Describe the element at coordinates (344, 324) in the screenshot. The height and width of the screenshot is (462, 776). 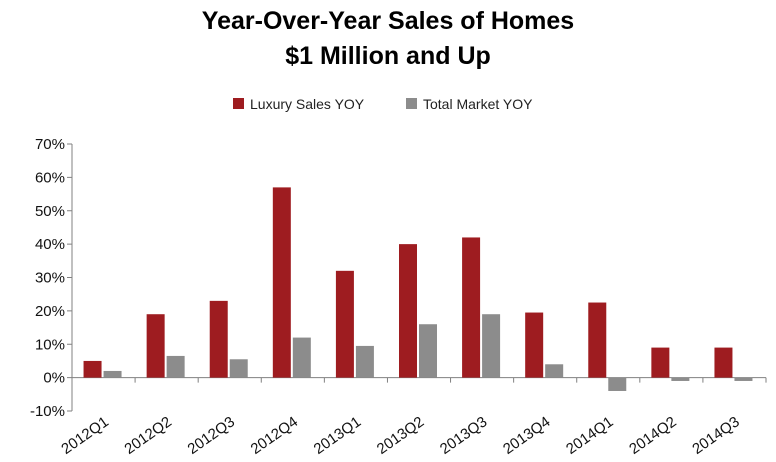
I see `bar-luxury-2013Q1` at that location.